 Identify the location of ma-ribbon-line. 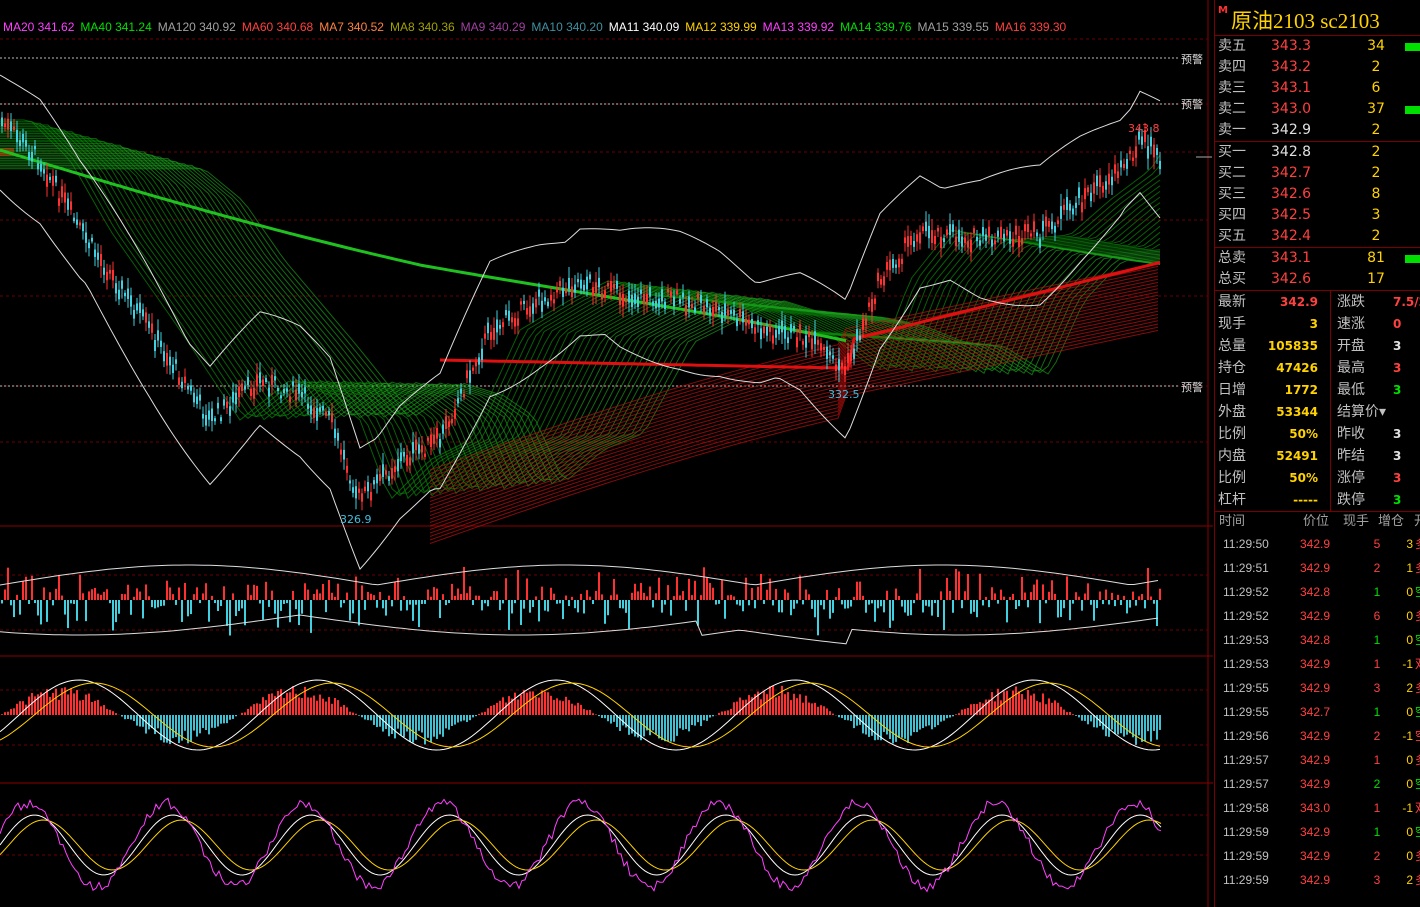
(794, 436).